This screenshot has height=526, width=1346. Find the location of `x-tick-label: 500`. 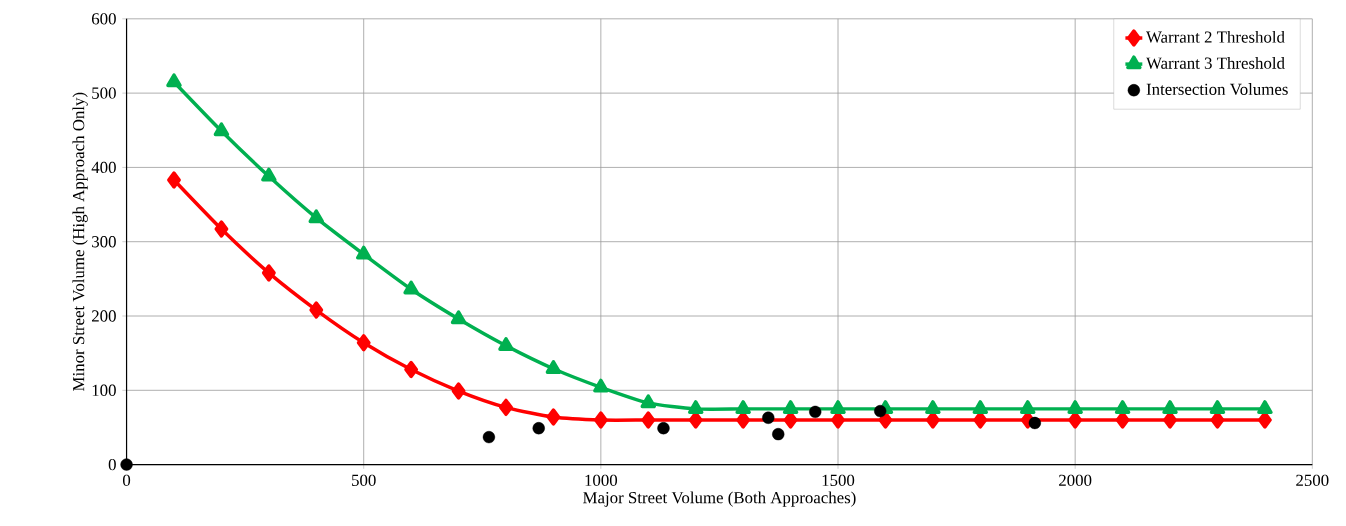

x-tick-label: 500 is located at coordinates (364, 480).